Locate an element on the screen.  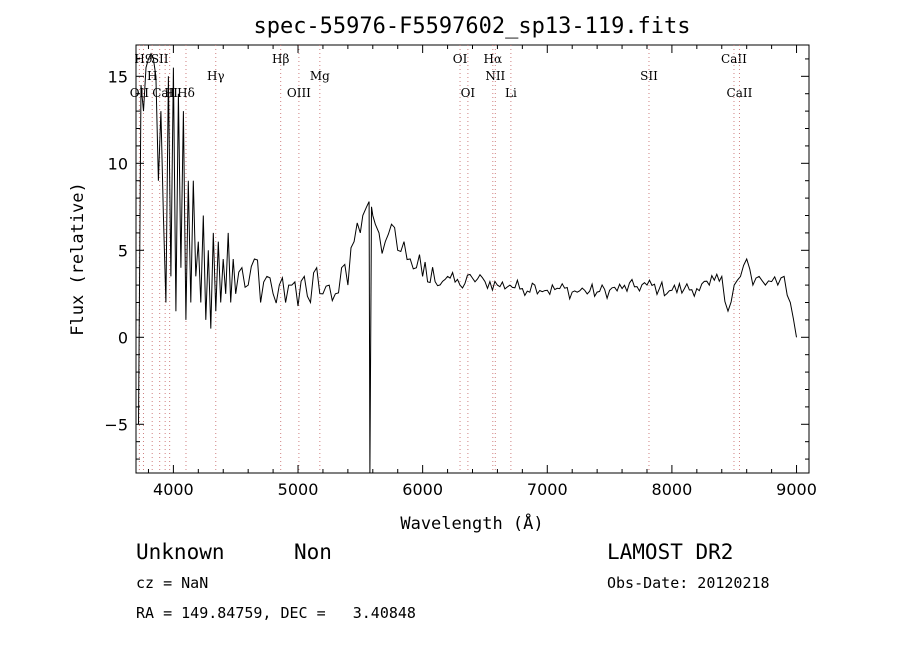
obs-date: Obs-Date: 20120218 is located at coordinates (688, 583).